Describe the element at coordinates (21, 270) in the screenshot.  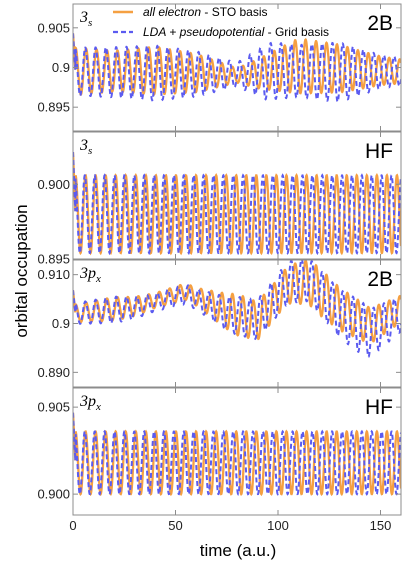
I see `y-axis-label: orbital occupation` at that location.